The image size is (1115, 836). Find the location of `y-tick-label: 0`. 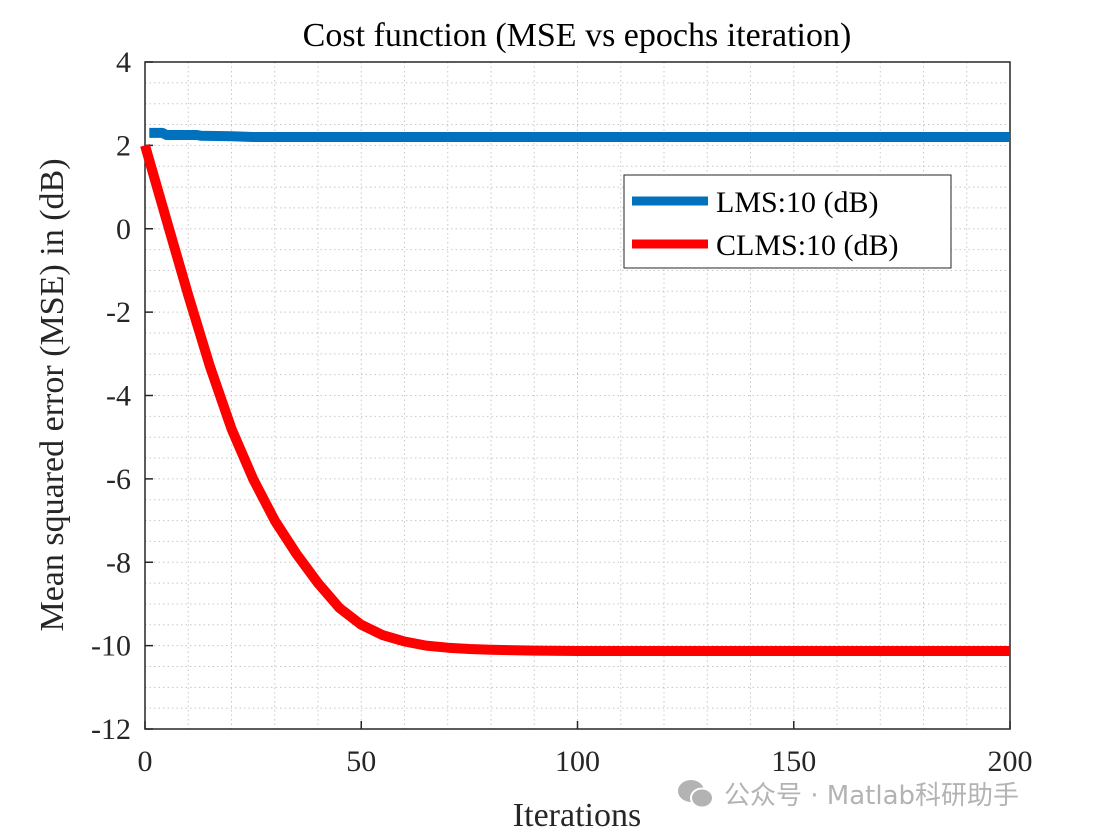

y-tick-label: 0 is located at coordinates (123, 229).